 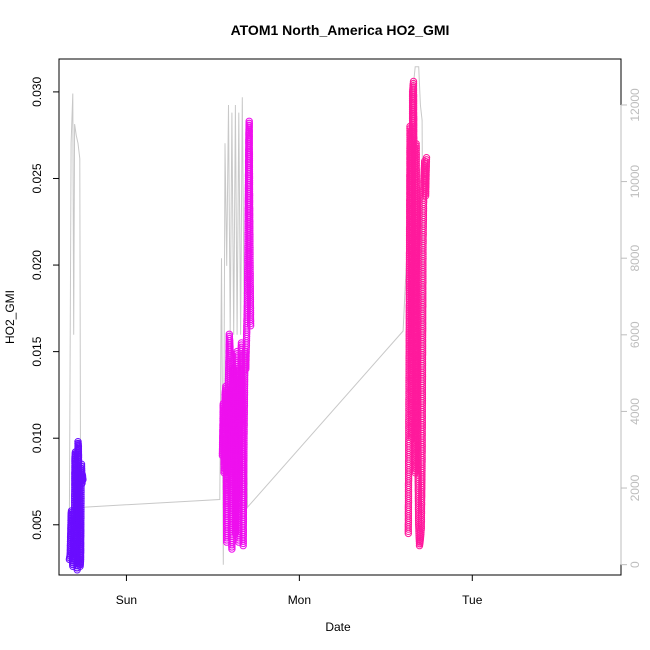 What do you see at coordinates (37, 178) in the screenshot?
I see `y-tick-label: 0.025` at bounding box center [37, 178].